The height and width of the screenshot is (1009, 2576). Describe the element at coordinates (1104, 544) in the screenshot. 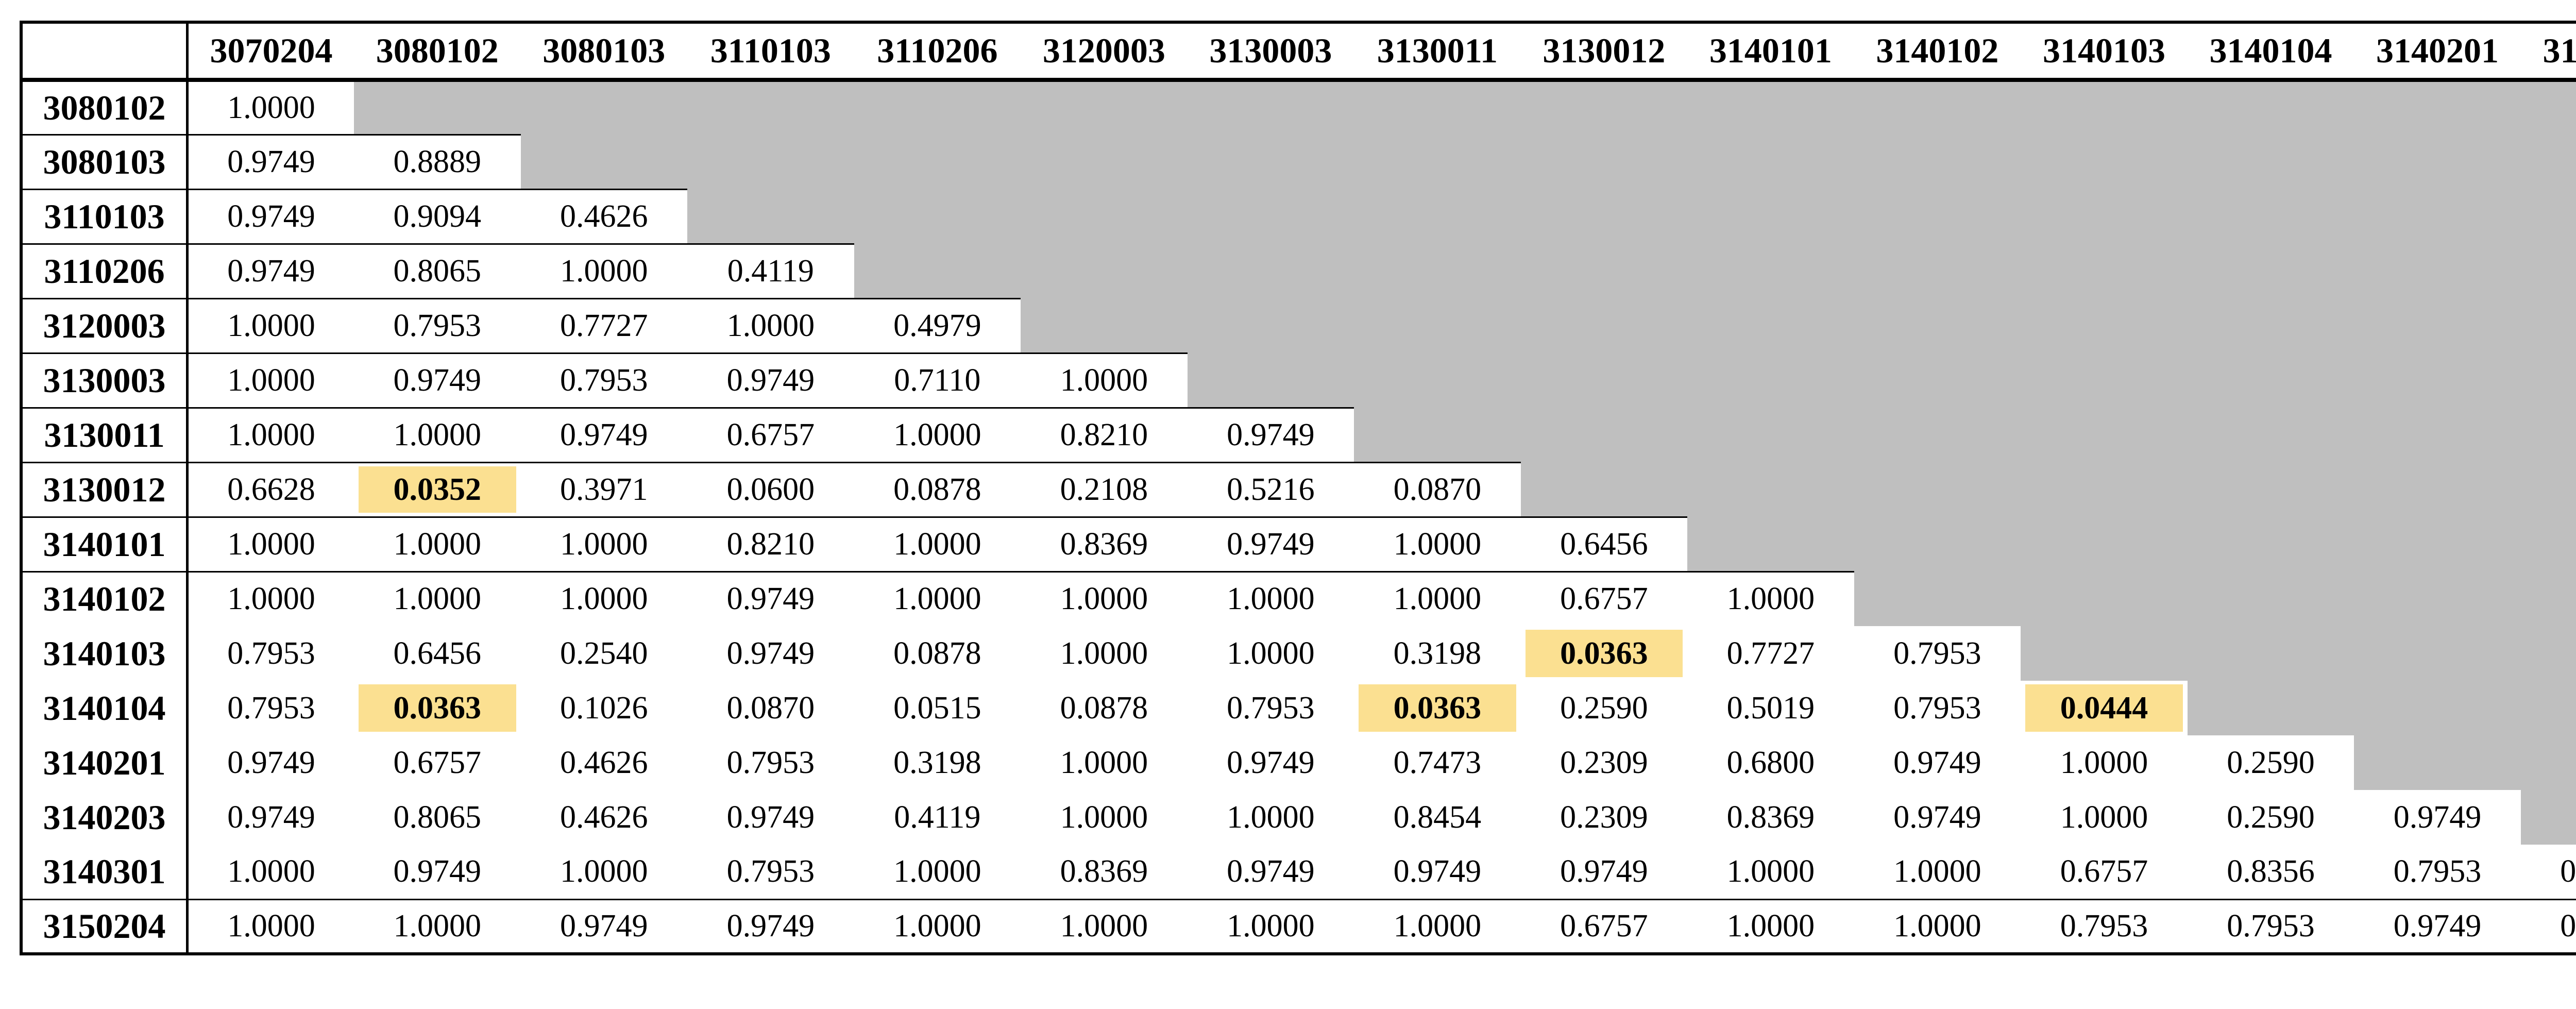

I see `p-value-cell: 0.8369` at that location.